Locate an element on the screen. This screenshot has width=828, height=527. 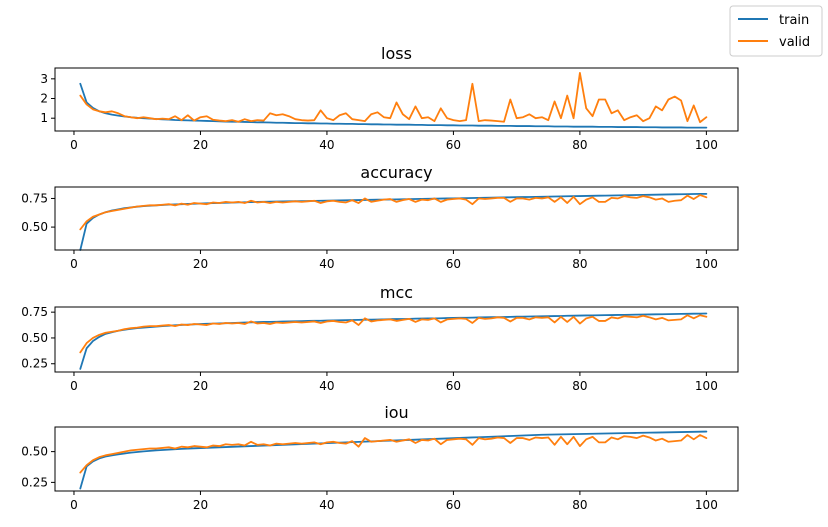
legend-label-valid: valid is located at coordinates (794, 42).